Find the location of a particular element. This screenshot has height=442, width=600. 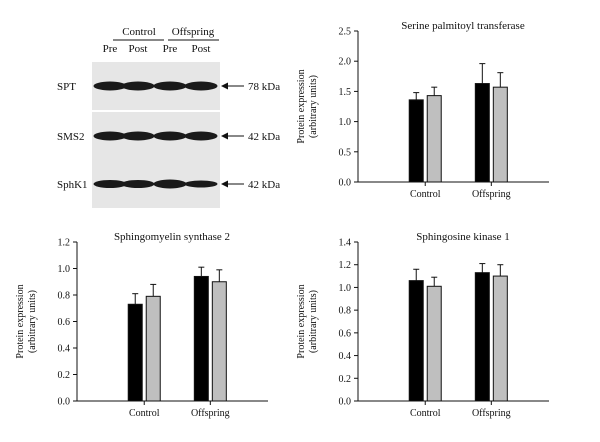

y-tick-label: 2.5 is located at coordinates (345, 32).